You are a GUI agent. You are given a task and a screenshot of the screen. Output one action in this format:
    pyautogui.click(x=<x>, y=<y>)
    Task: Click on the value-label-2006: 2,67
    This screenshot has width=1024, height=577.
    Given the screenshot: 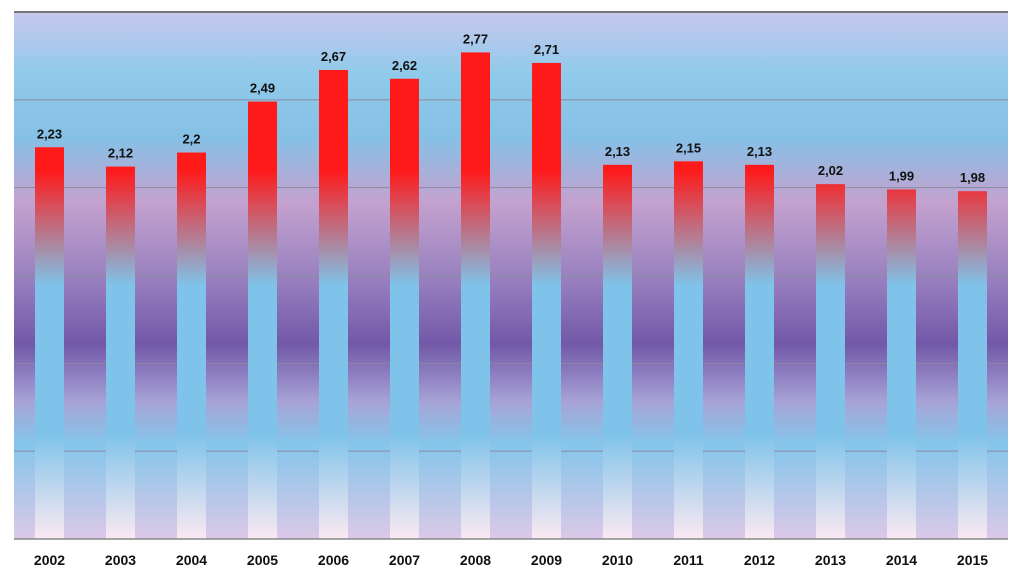 What is the action you would take?
    pyautogui.click(x=333, y=56)
    